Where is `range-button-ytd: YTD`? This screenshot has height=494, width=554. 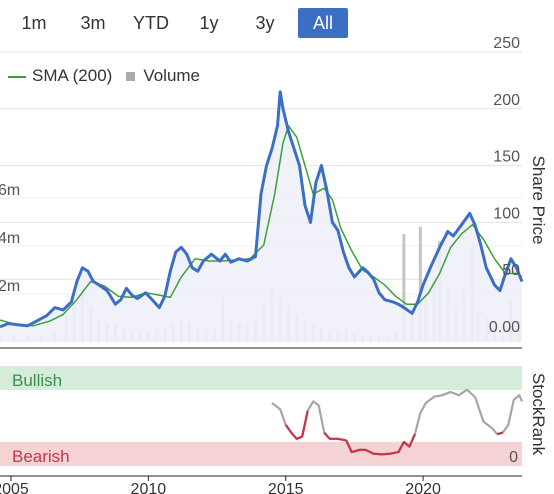 range-button-ytd: YTD is located at coordinates (151, 23).